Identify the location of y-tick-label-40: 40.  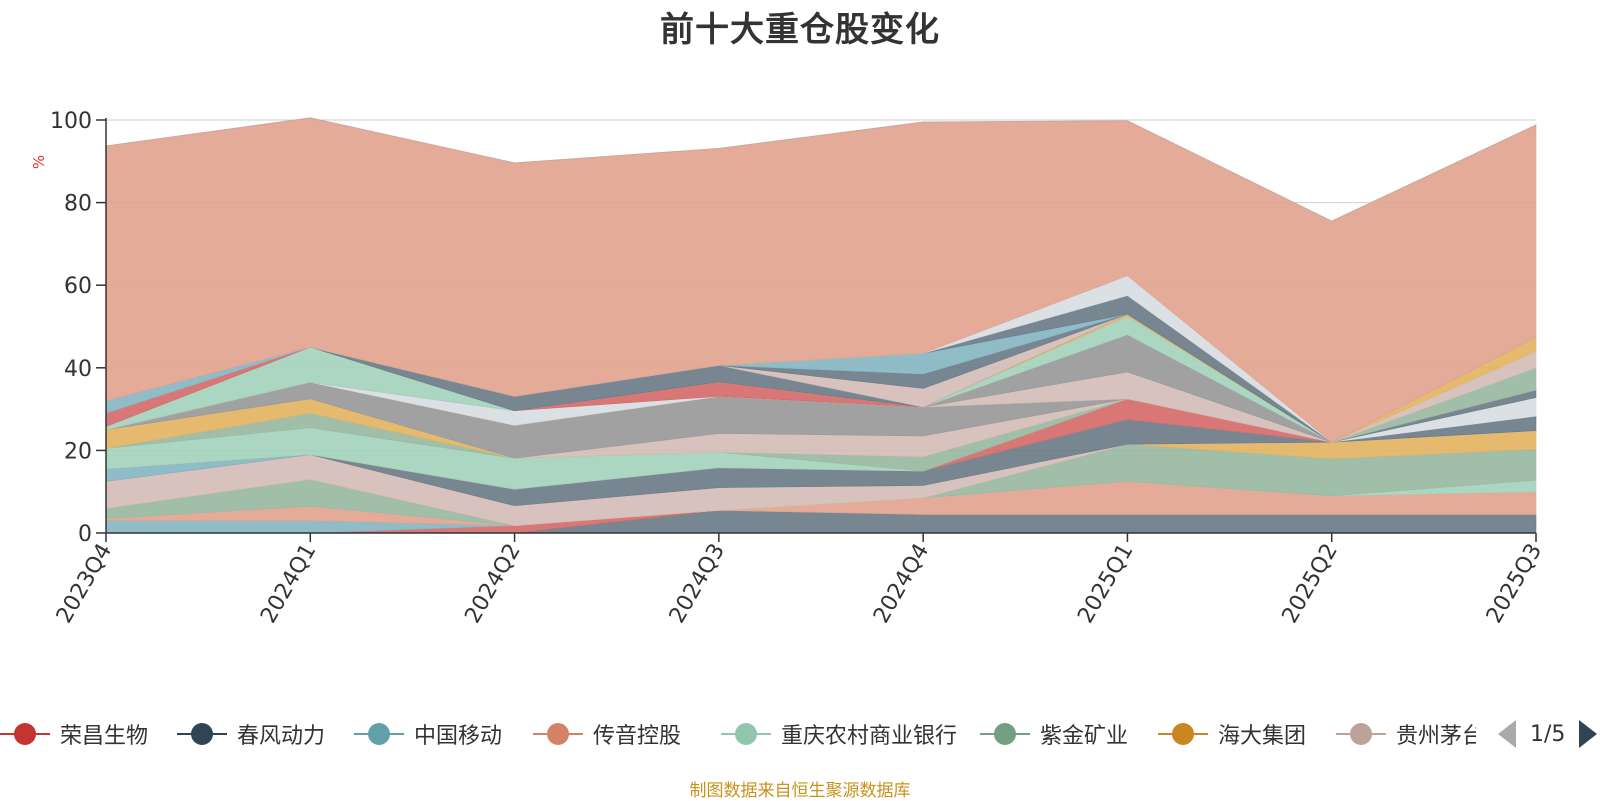
(78, 369).